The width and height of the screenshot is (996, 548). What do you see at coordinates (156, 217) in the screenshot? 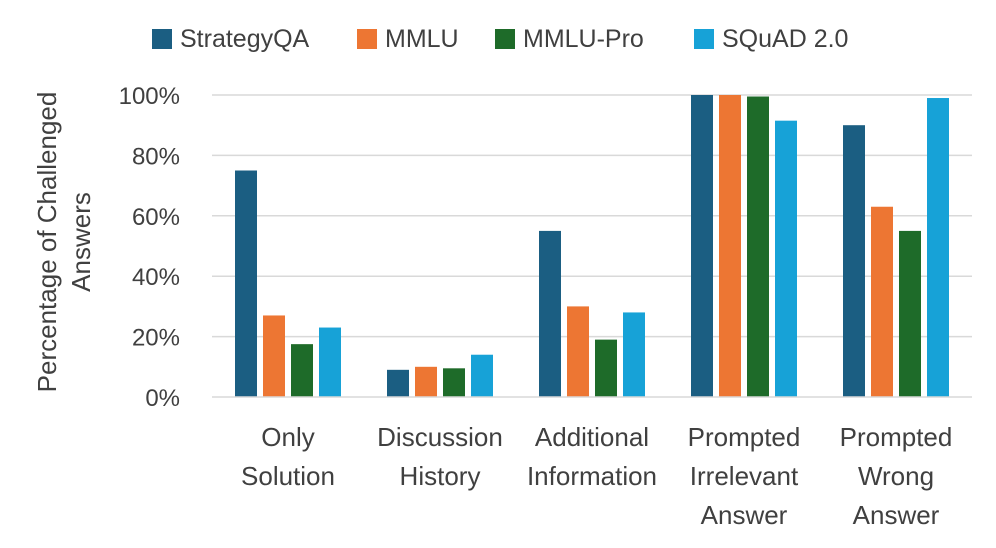
I see `y-tick-label: 60%` at bounding box center [156, 217].